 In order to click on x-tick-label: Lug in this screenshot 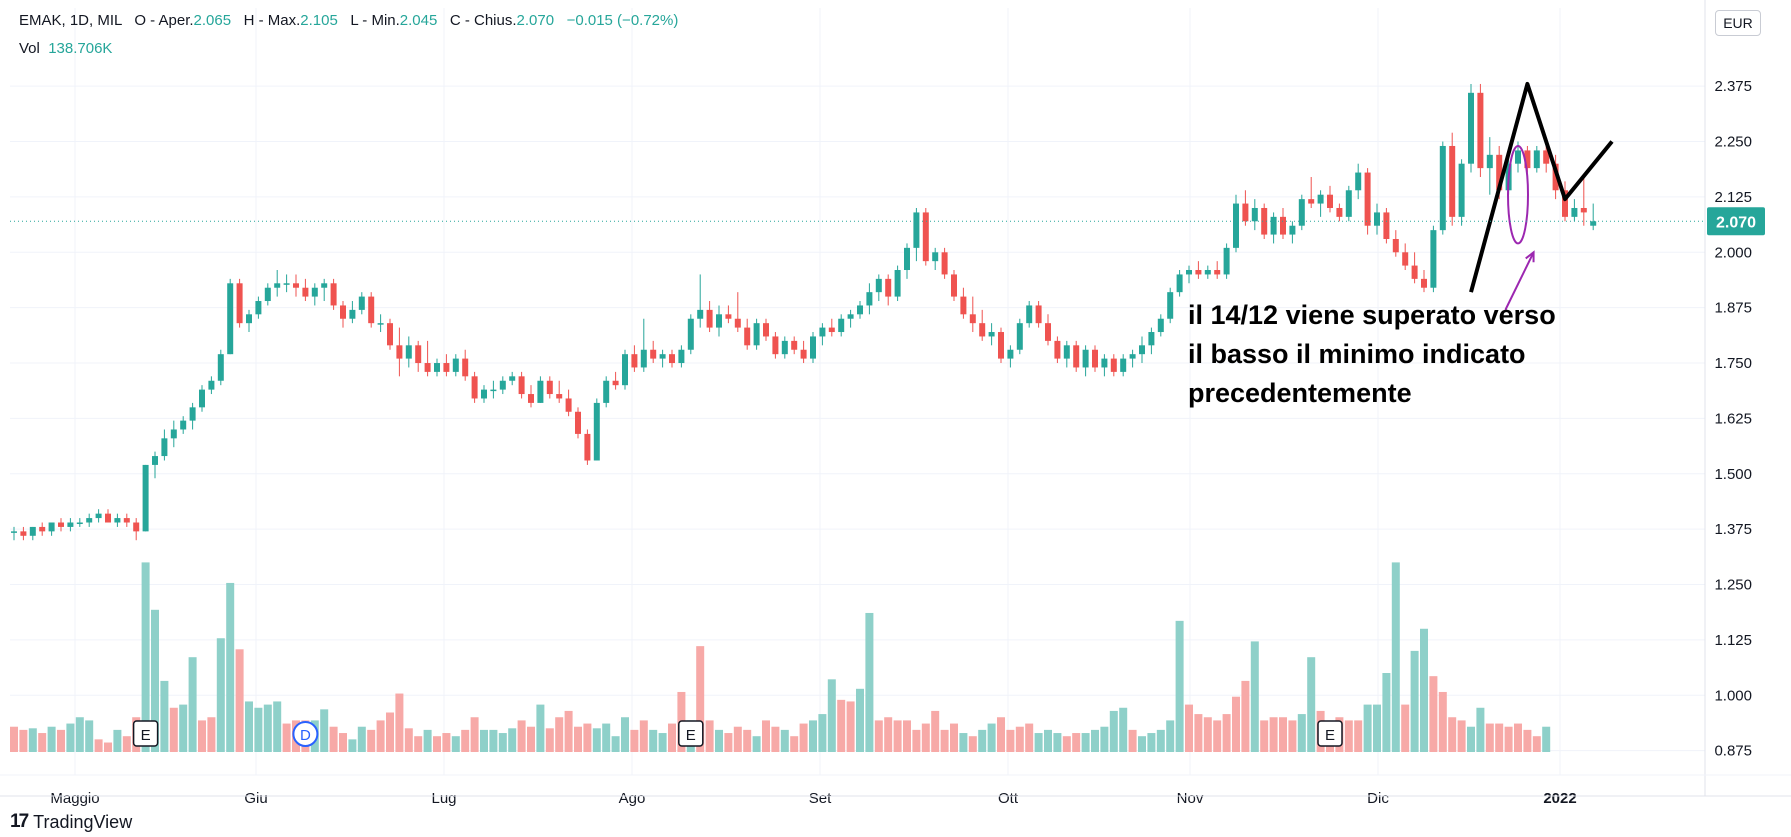, I will do `click(443, 798)`.